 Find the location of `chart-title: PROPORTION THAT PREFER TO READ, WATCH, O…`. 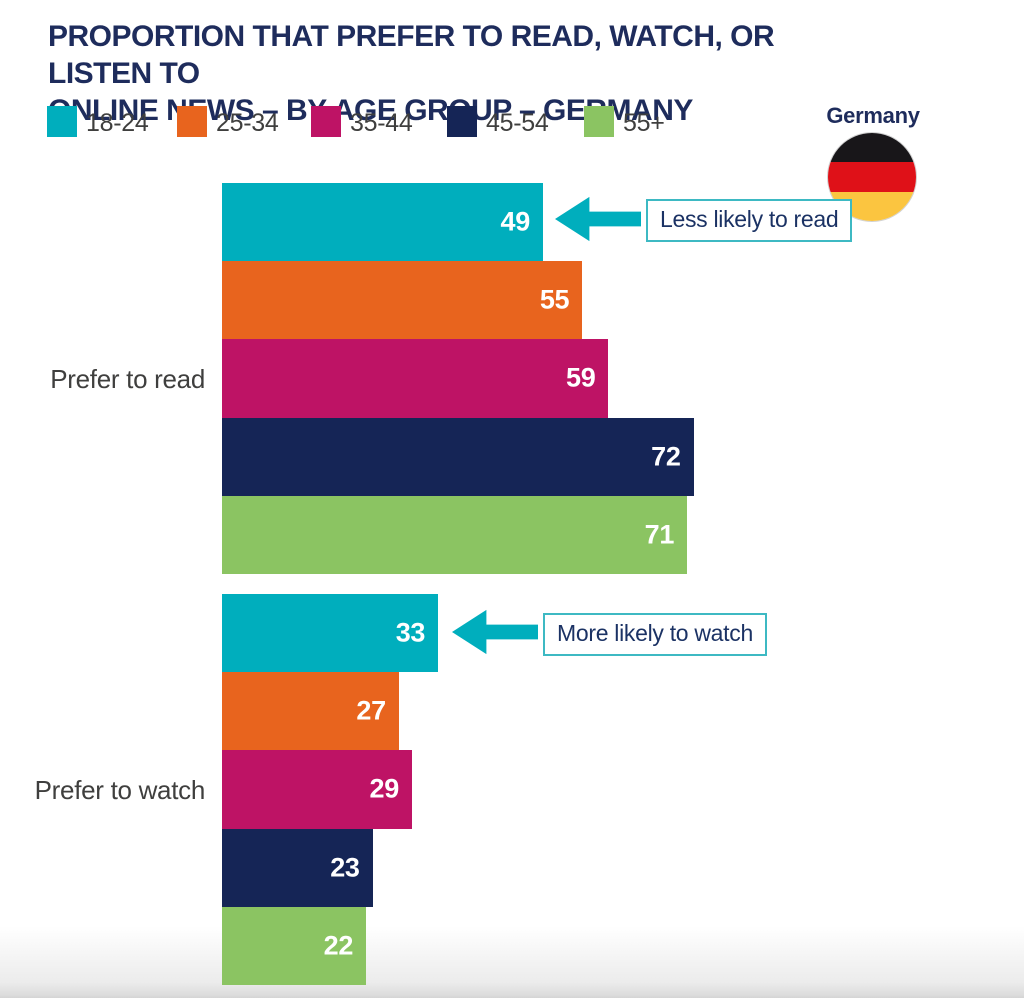

chart-title: PROPORTION THAT PREFER TO READ, WATCH, O… is located at coordinates (428, 73).